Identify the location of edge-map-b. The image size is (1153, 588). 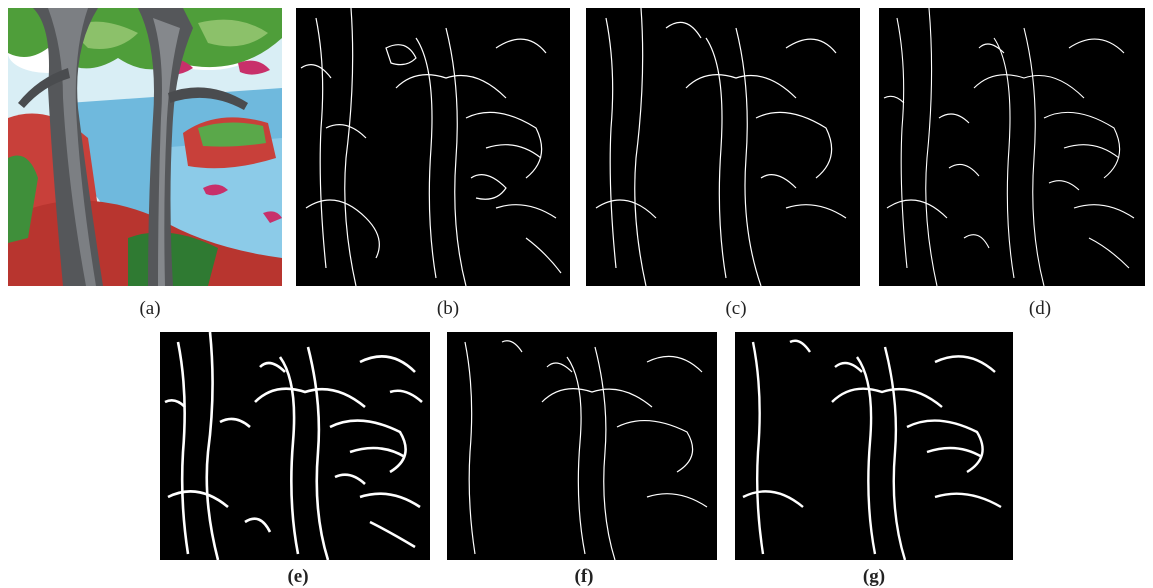
(431, 147).